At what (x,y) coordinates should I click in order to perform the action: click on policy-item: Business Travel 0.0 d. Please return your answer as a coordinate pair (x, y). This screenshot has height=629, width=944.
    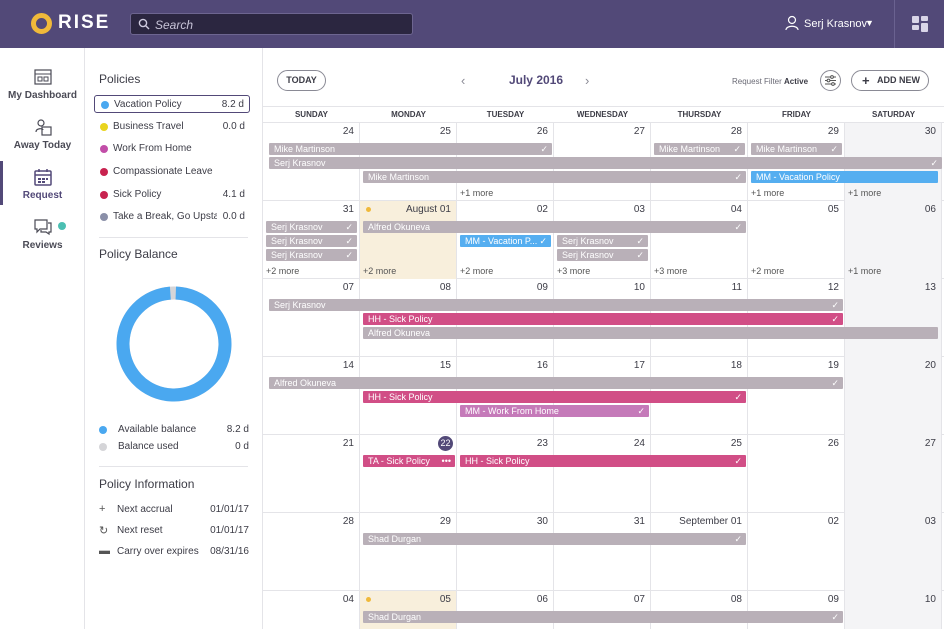
    Looking at the image, I should click on (172, 127).